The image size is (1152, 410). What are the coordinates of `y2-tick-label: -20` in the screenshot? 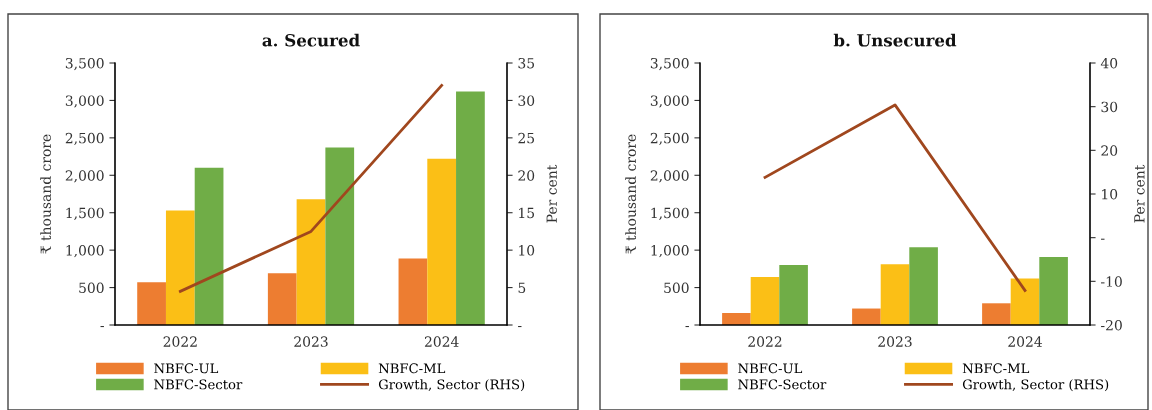 It's located at (1111, 325).